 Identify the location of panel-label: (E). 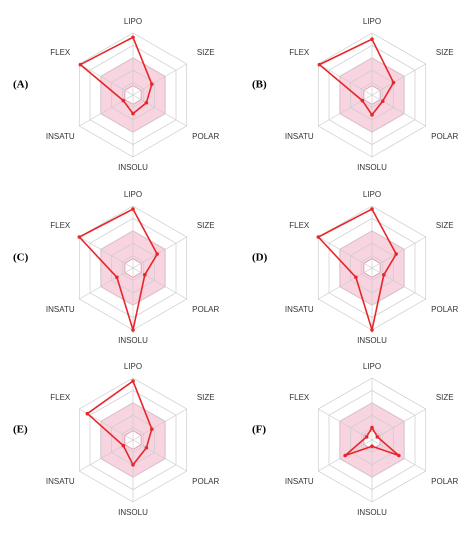
(20, 430).